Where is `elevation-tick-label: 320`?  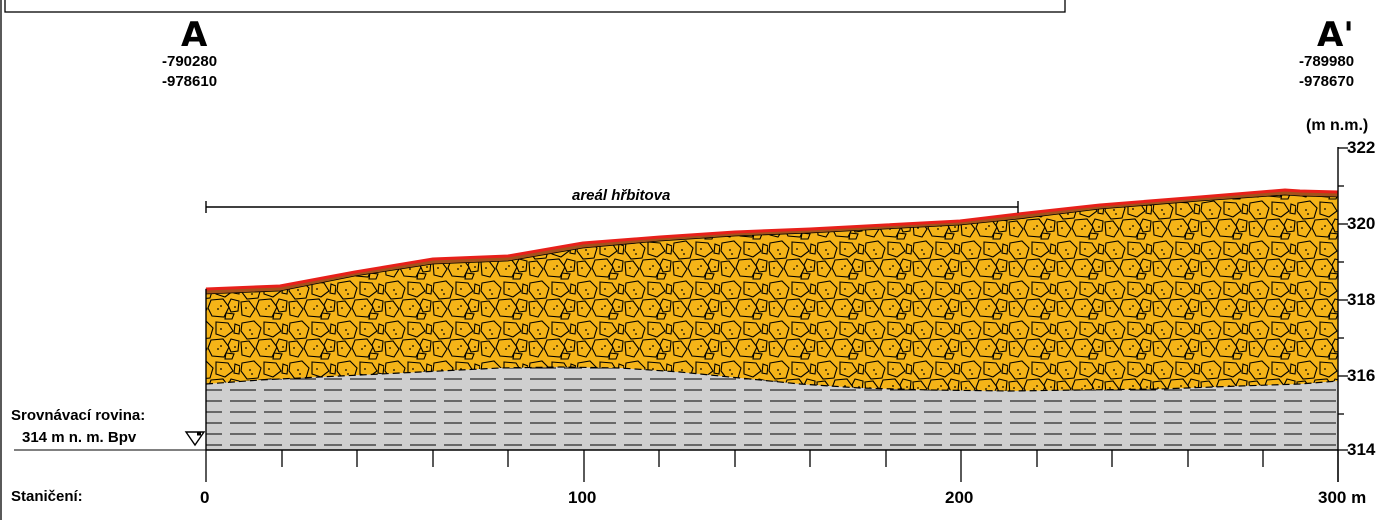
elevation-tick-label: 320 is located at coordinates (1361, 223).